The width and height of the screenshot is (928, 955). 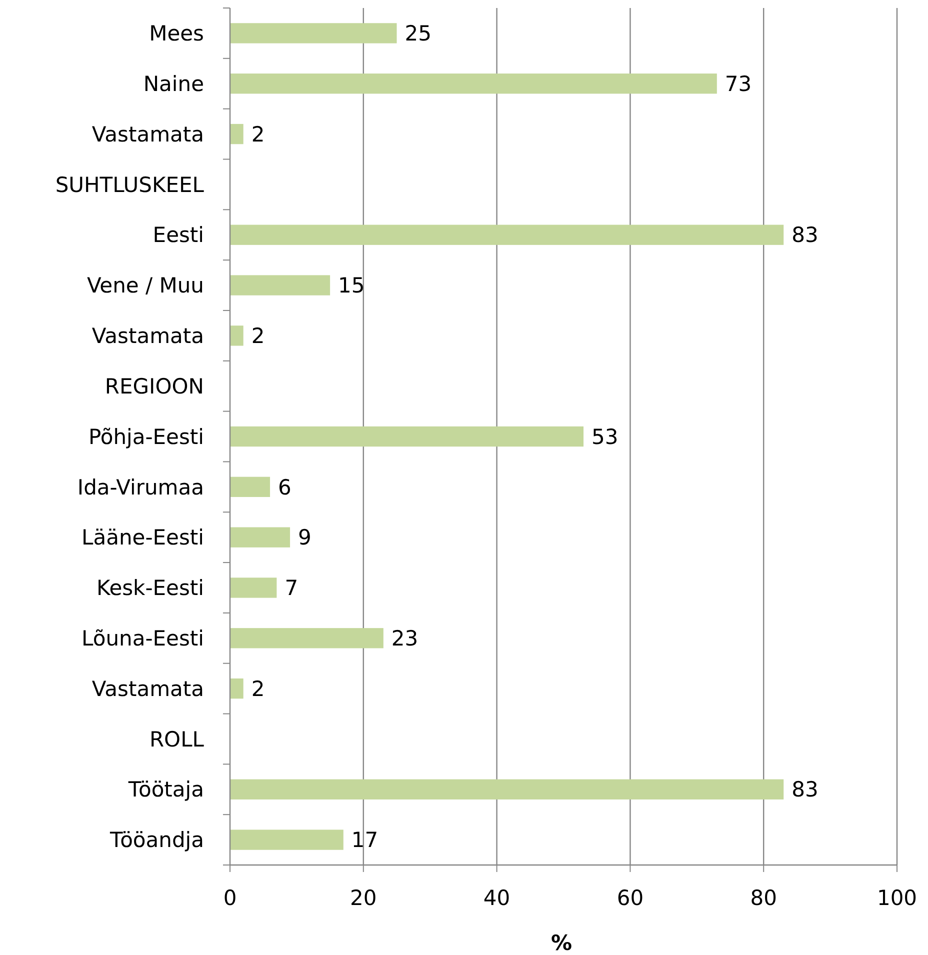 I want to click on y-tick-label: ROLL, so click(x=176, y=739).